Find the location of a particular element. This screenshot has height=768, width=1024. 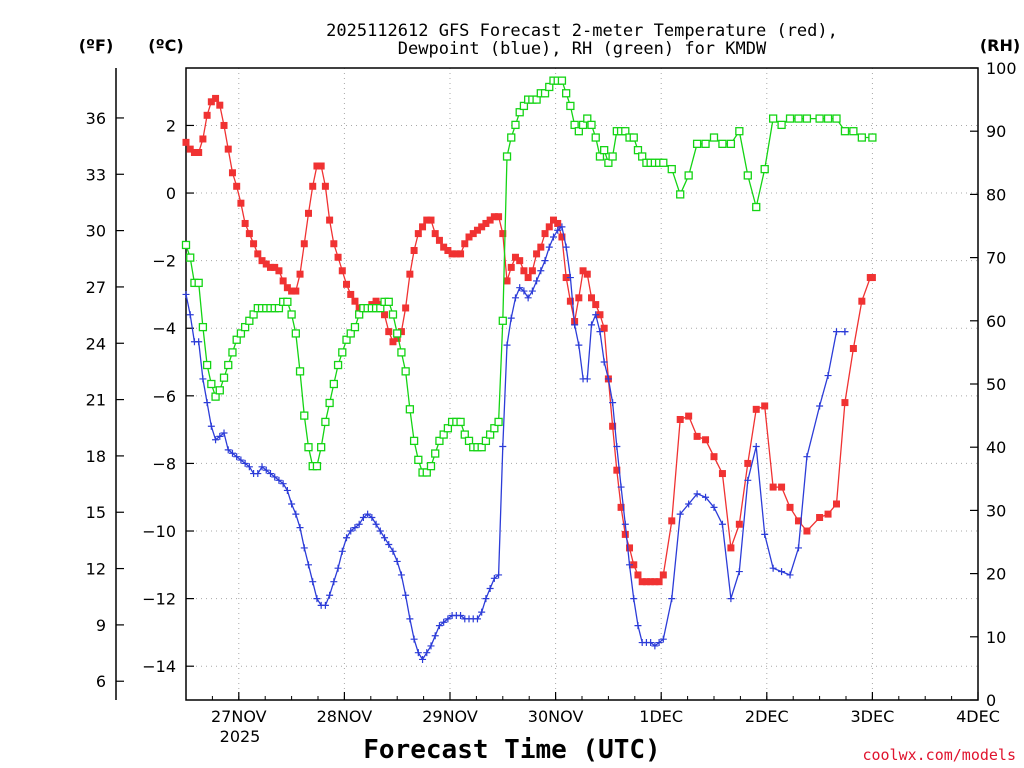

celsius-tick-label: −10 is located at coordinates (159, 531).